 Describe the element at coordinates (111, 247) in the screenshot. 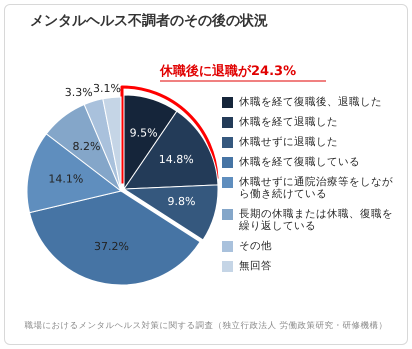

I see `data-label: 37.2%` at that location.